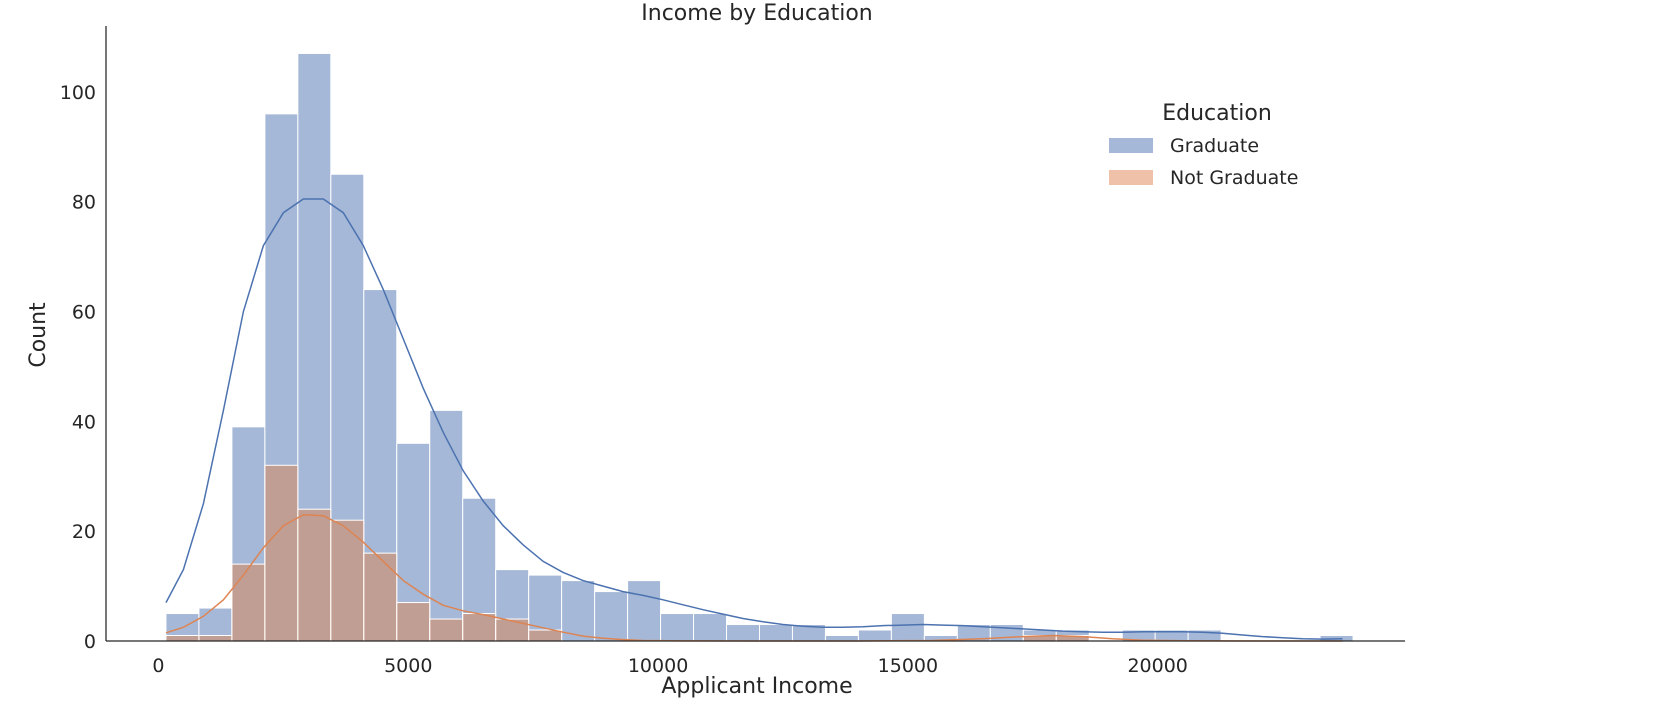 This screenshot has width=1667, height=720. I want to click on x-tick-label-2: 10000, so click(658, 666).